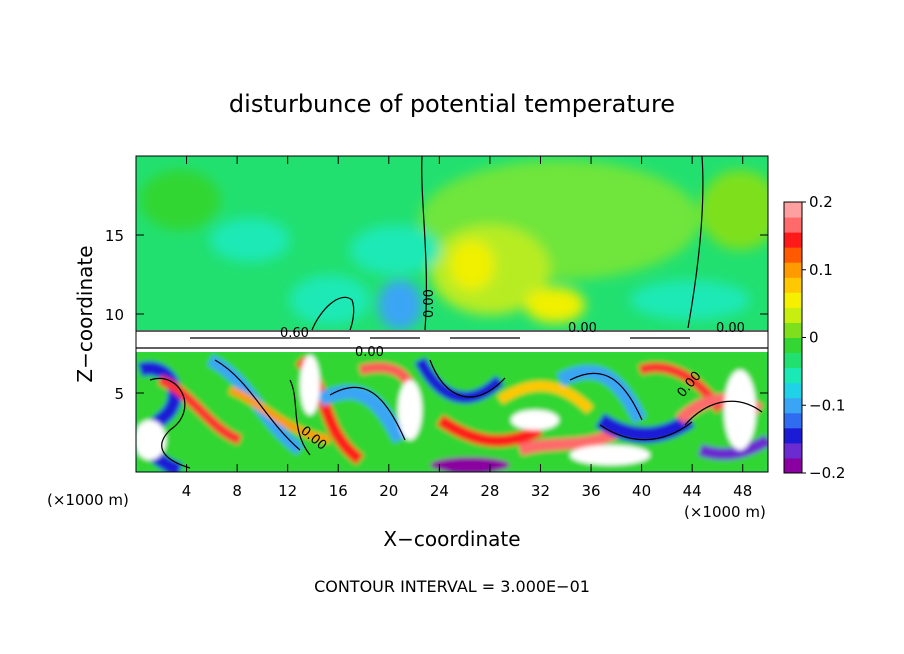  I want to click on chart-title: disturbunce of potential temperature, so click(452, 104).